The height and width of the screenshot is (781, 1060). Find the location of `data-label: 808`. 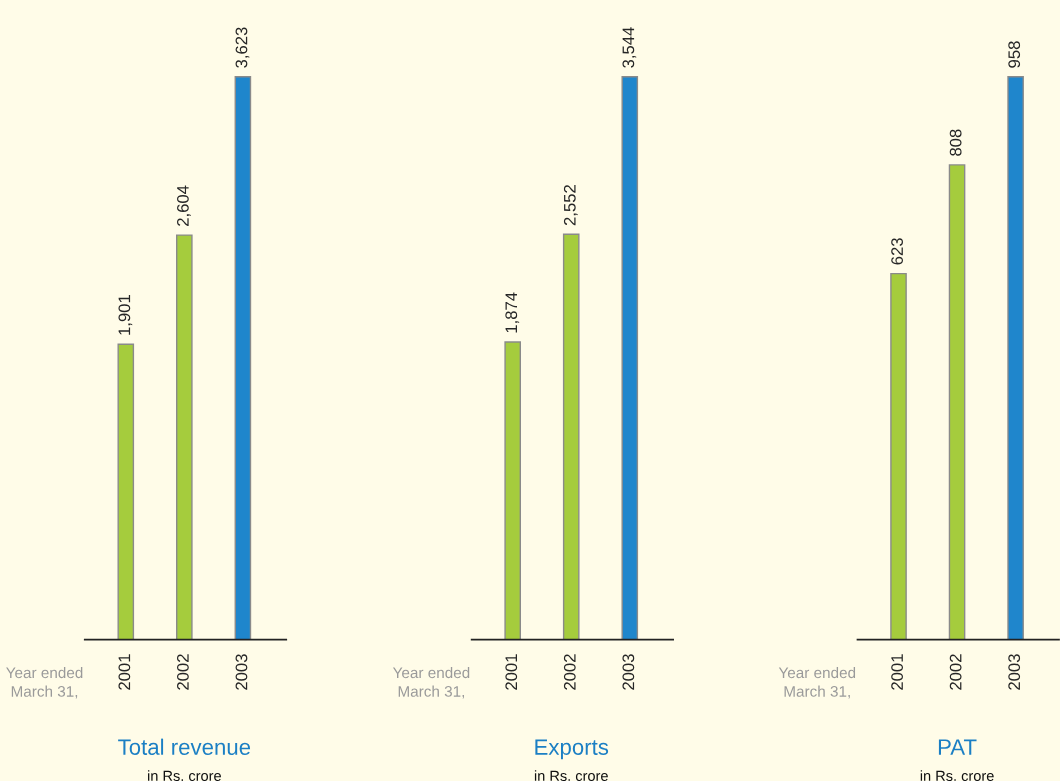

data-label: 808 is located at coordinates (955, 142).